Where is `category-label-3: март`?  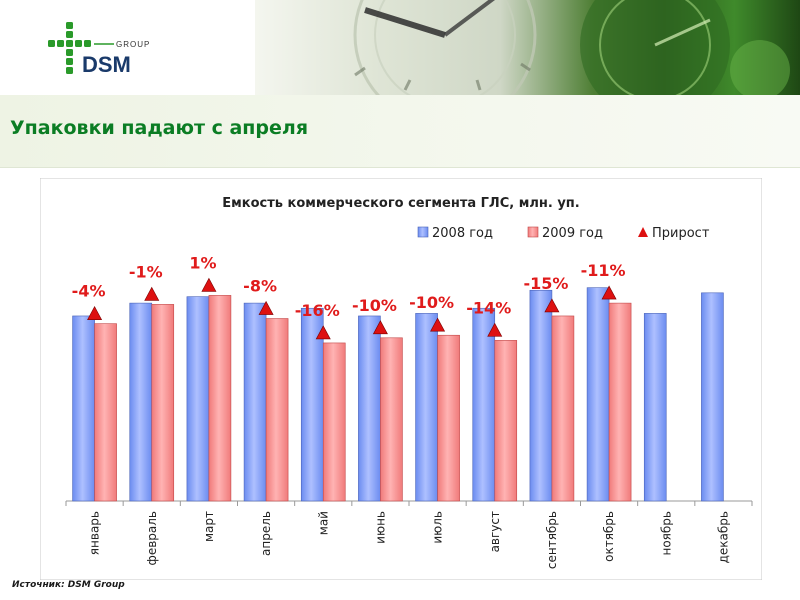
category-label-3: март is located at coordinates (209, 526).